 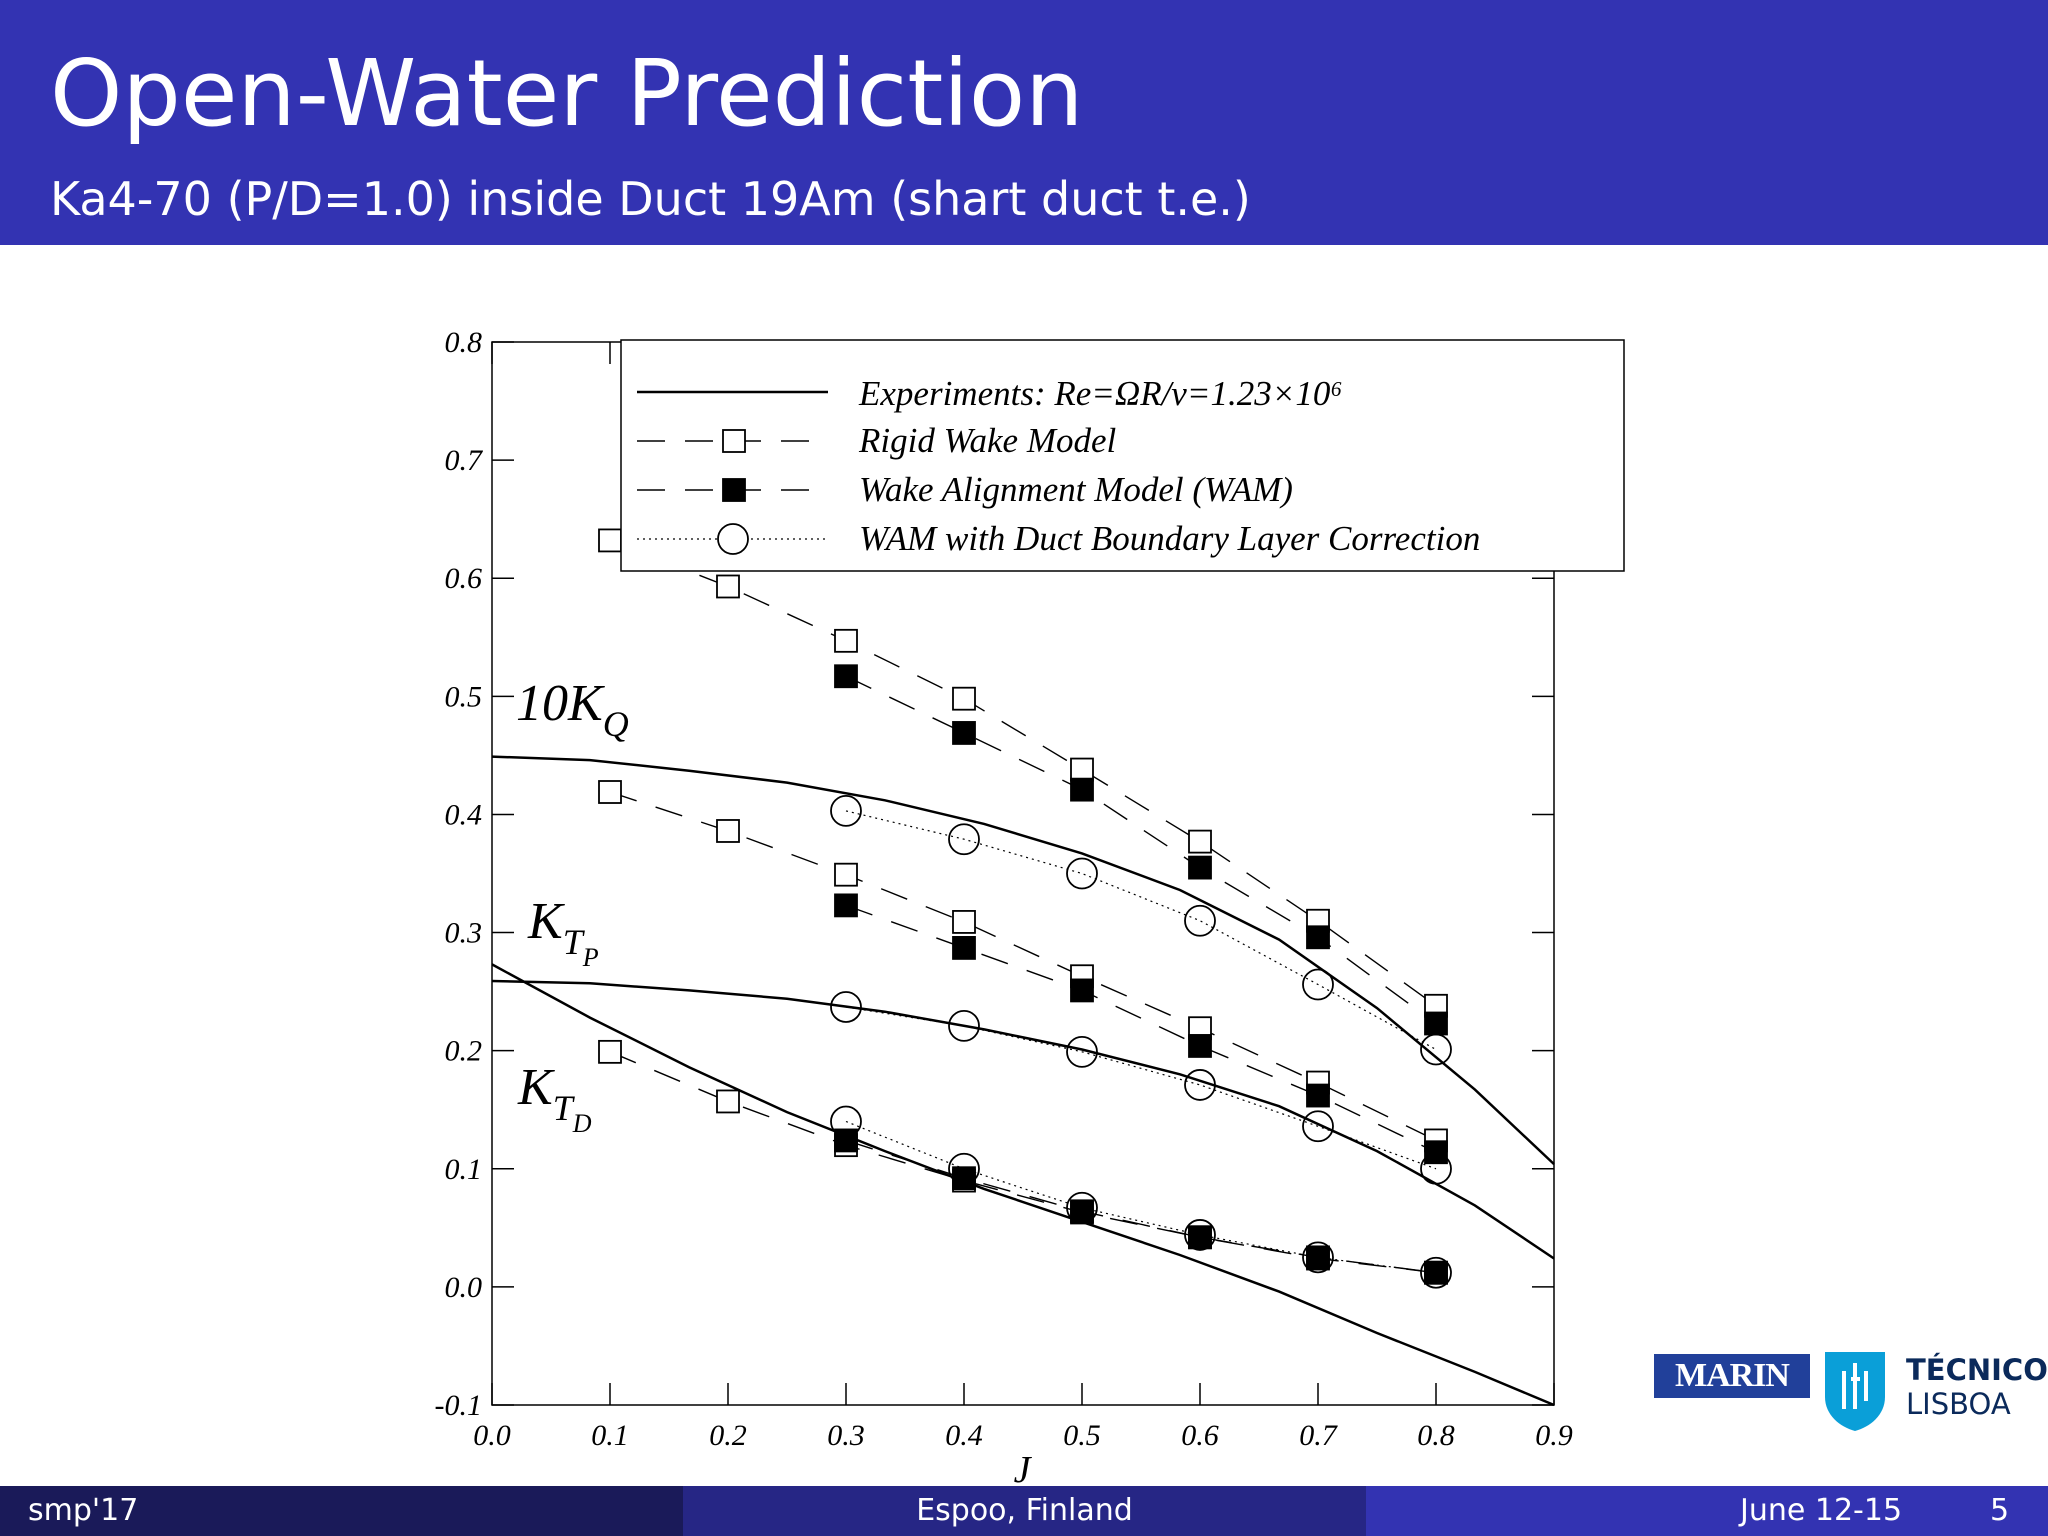 I want to click on footer: smp'17 Espoo, Finland June 12-15 5, so click(x=1024, y=1511).